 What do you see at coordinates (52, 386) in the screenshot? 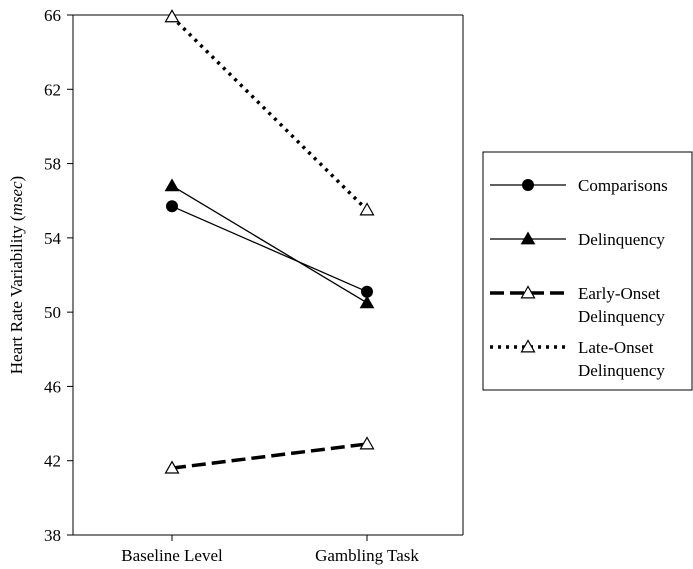
I see `y-tick-label: 46` at bounding box center [52, 386].